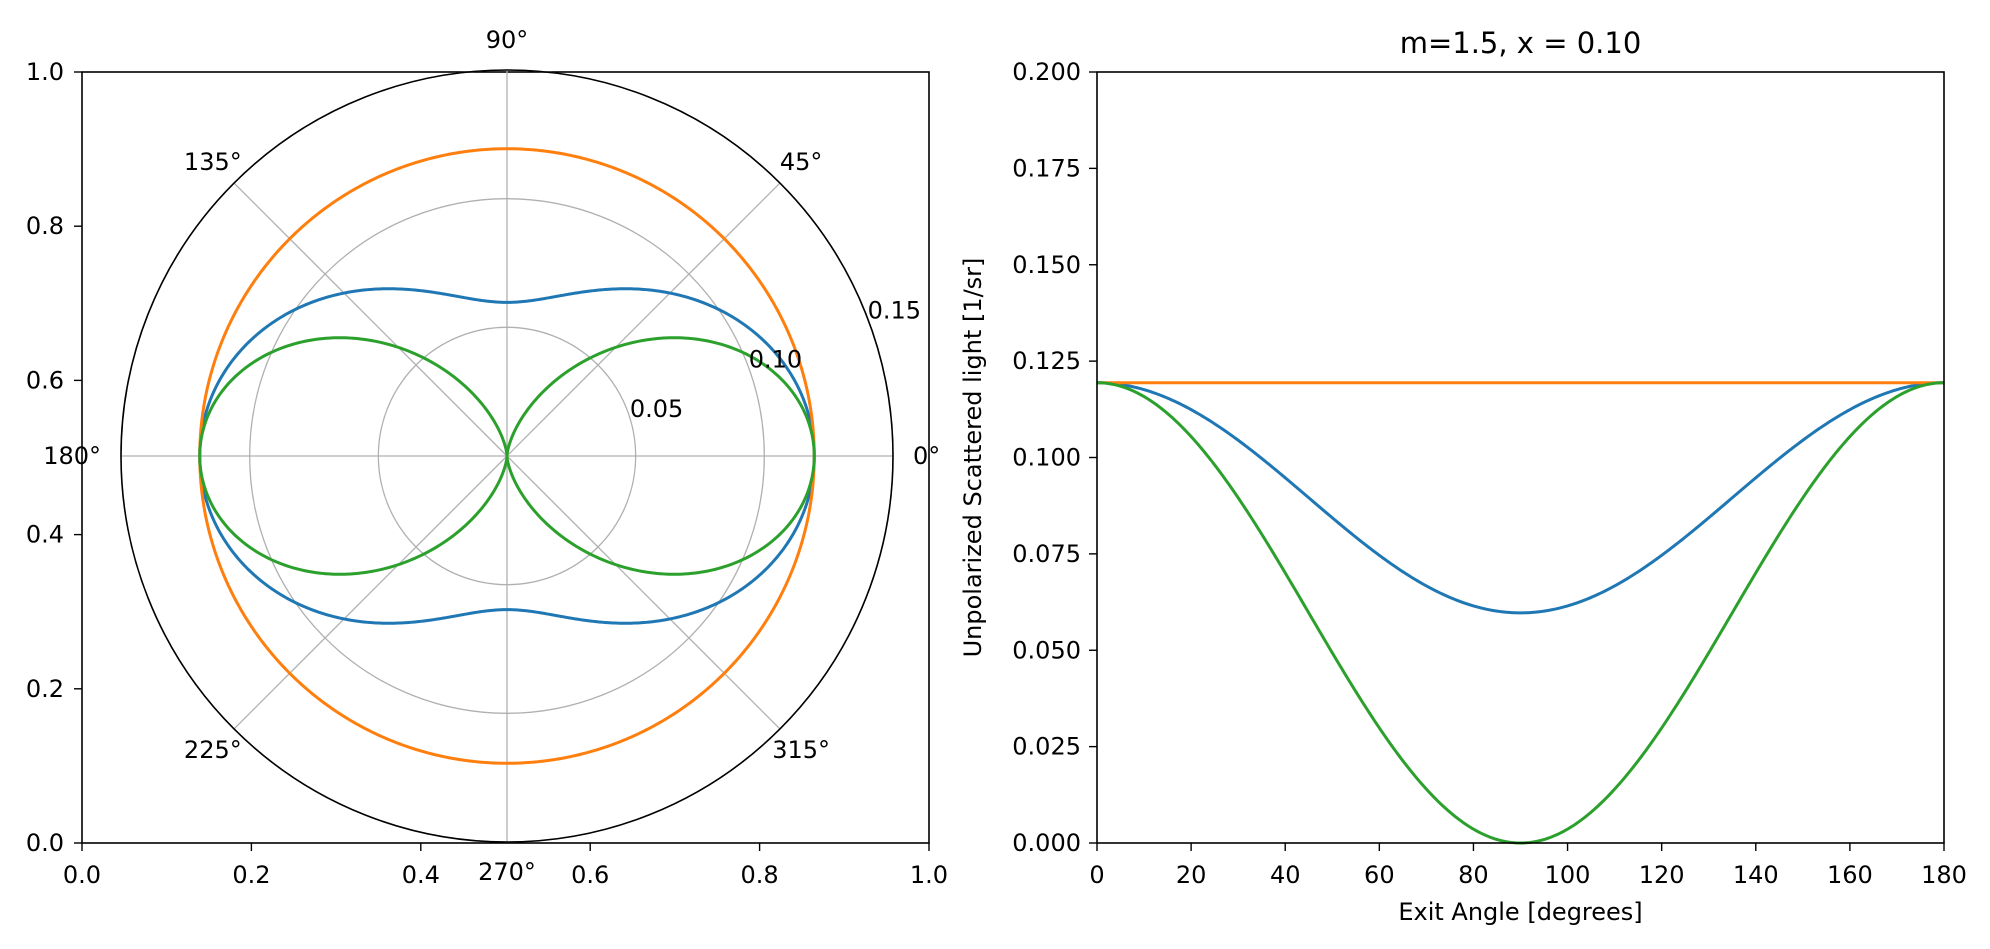 This screenshot has width=1990, height=949. What do you see at coordinates (1285, 875) in the screenshot?
I see `line-x-tick-label: 40` at bounding box center [1285, 875].